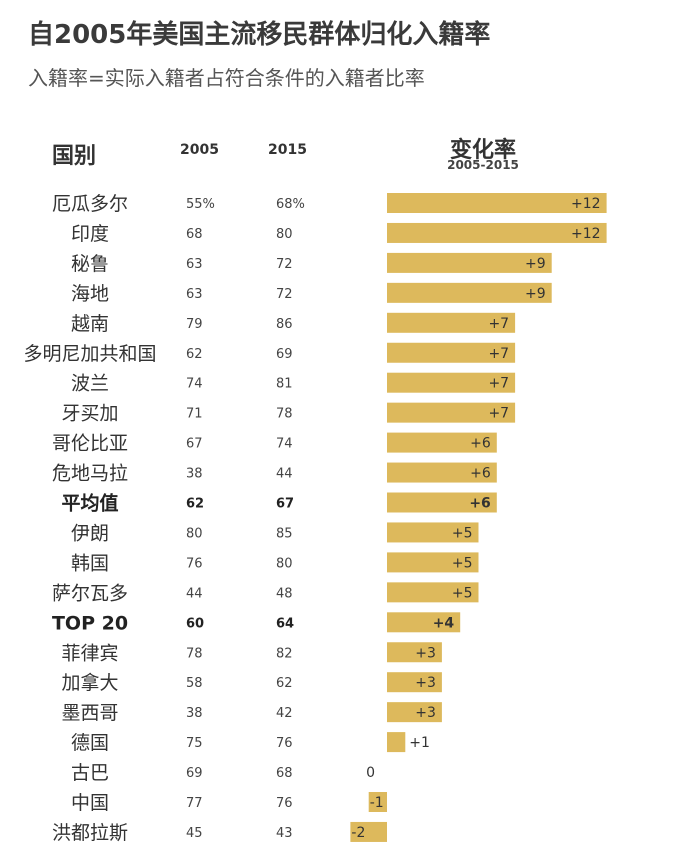  What do you see at coordinates (194, 683) in the screenshot?
I see `rate-2005-cell: 58` at bounding box center [194, 683].